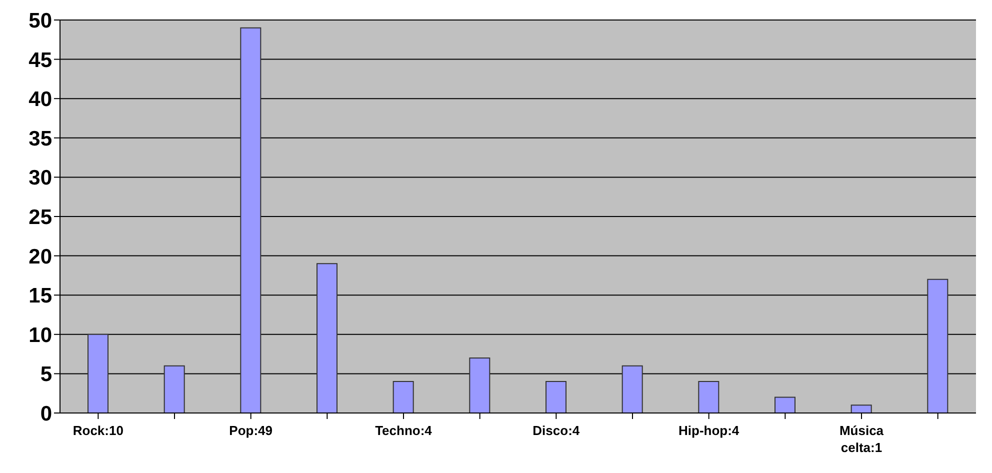 The height and width of the screenshot is (473, 992). I want to click on y-tick-label: 30, so click(40, 178).